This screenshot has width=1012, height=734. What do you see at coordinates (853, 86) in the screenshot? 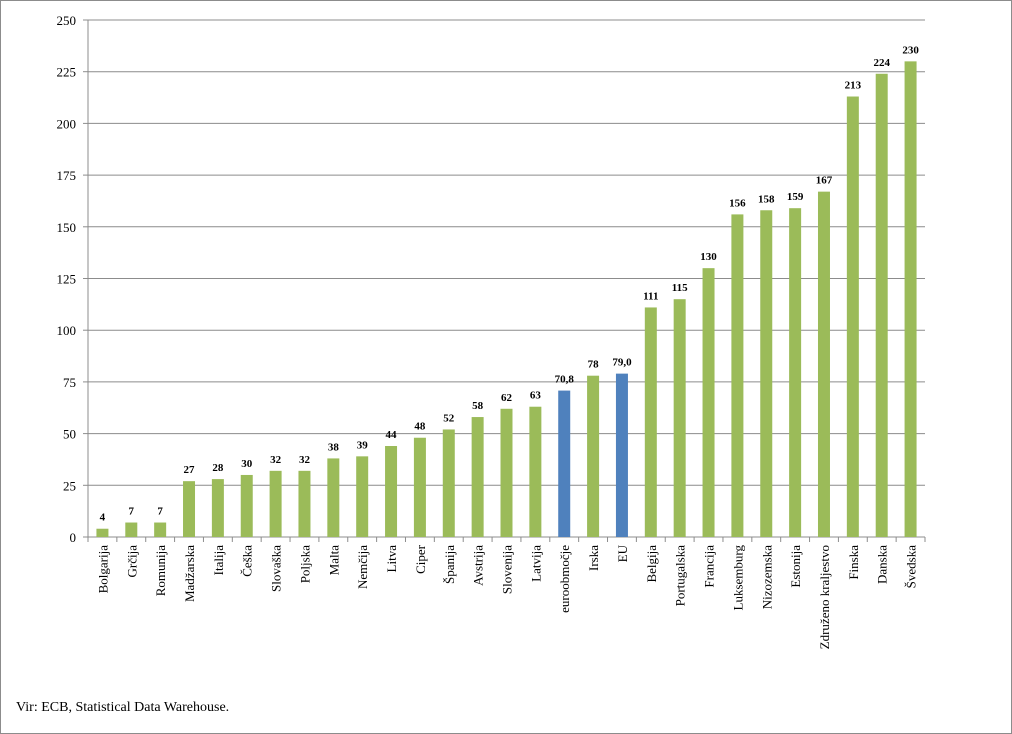
I see `data-label: 213` at bounding box center [853, 86].